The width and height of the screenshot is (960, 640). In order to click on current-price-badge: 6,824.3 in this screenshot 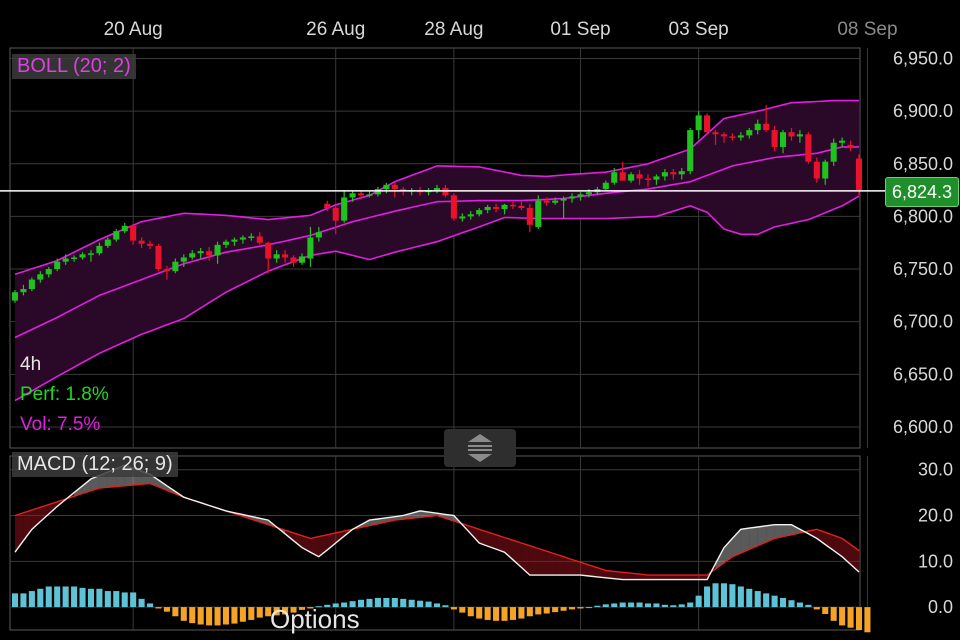, I will do `click(922, 192)`.